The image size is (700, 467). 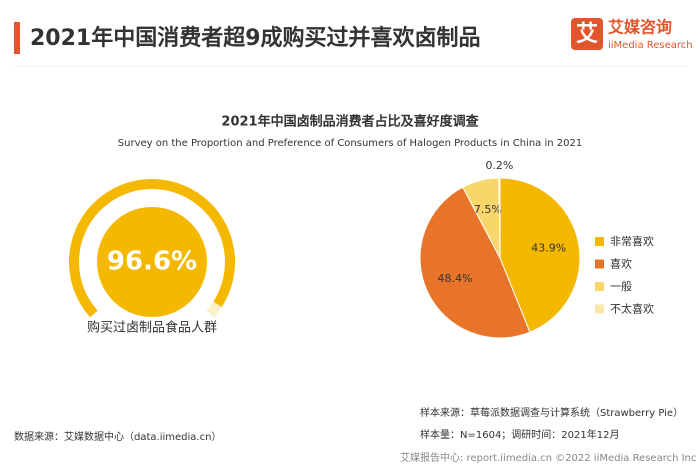 I want to click on logo-box, so click(x=587, y=34).